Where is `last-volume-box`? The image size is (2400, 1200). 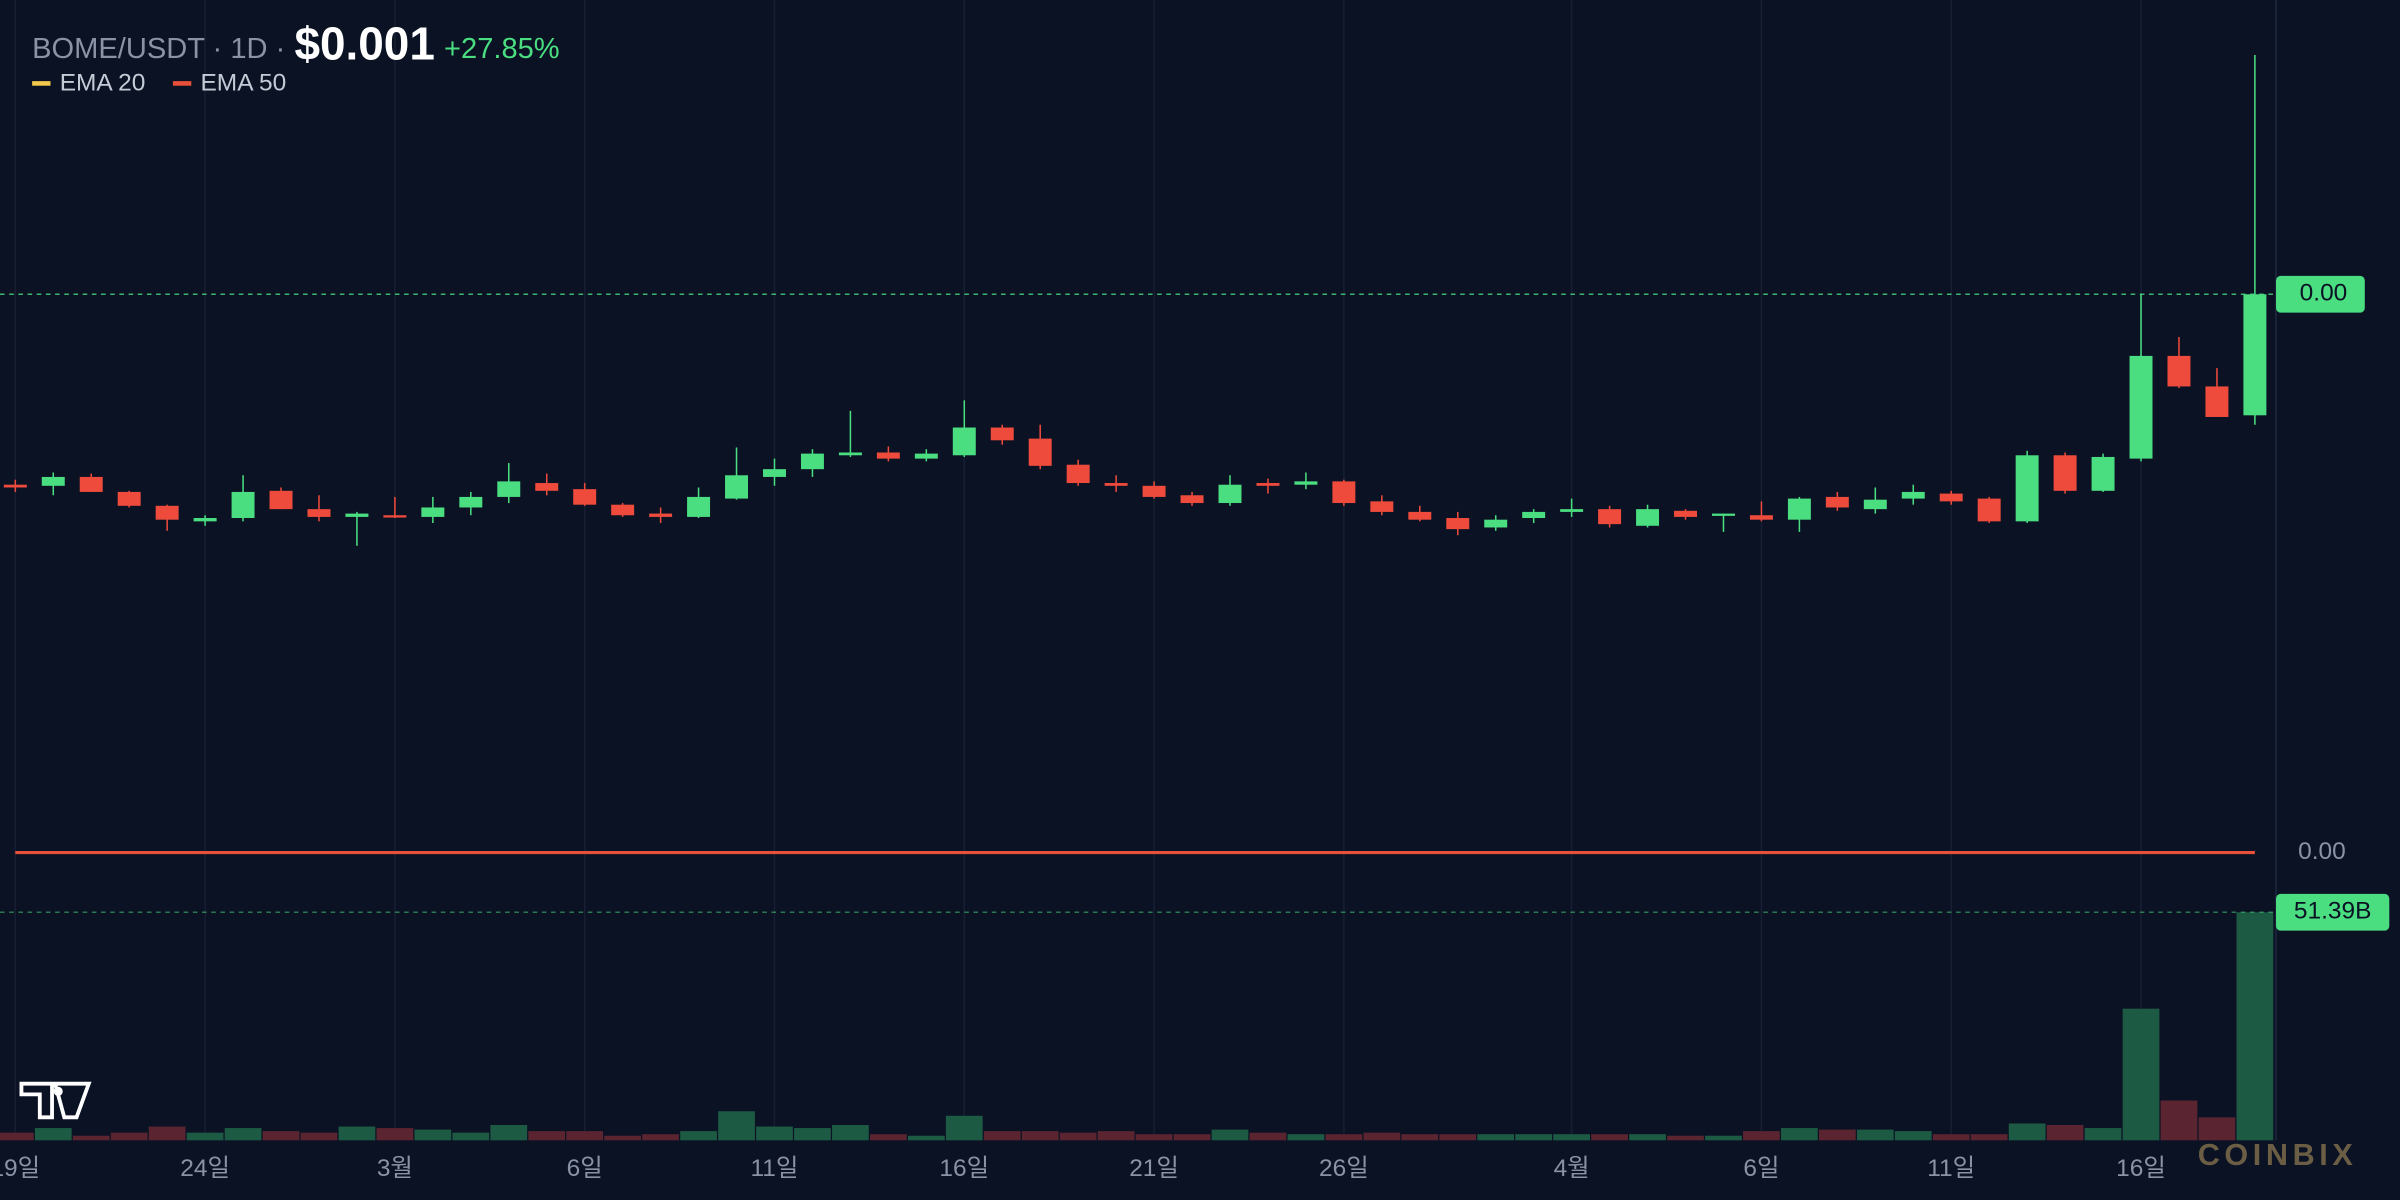 last-volume-box is located at coordinates (2333, 912).